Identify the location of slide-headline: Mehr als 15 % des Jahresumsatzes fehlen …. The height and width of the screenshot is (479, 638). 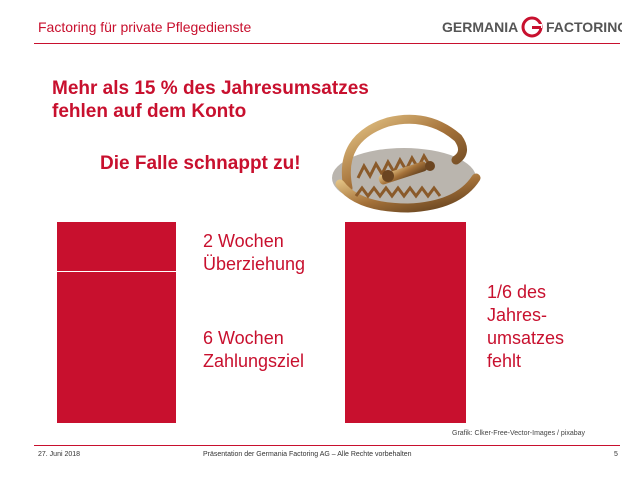
(252, 100).